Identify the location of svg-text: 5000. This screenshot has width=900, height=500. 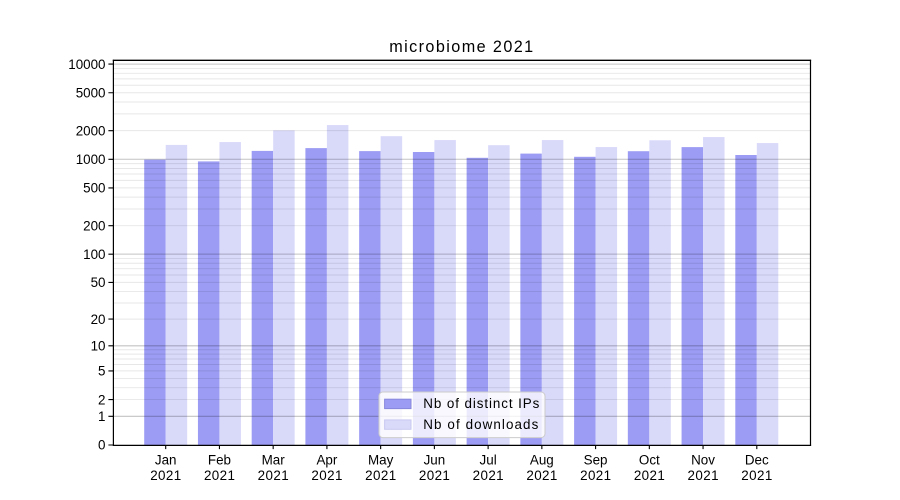
(91, 92).